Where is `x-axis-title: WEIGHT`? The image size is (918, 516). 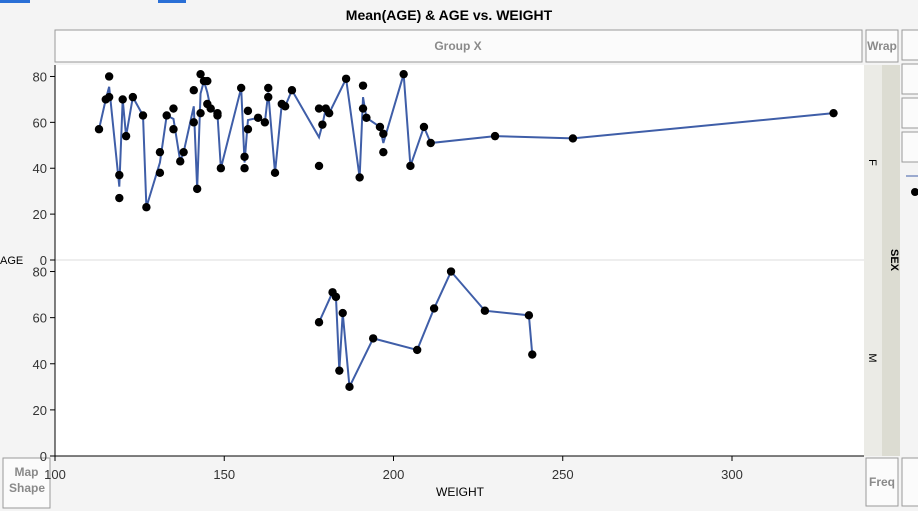
x-axis-title: WEIGHT is located at coordinates (460, 492).